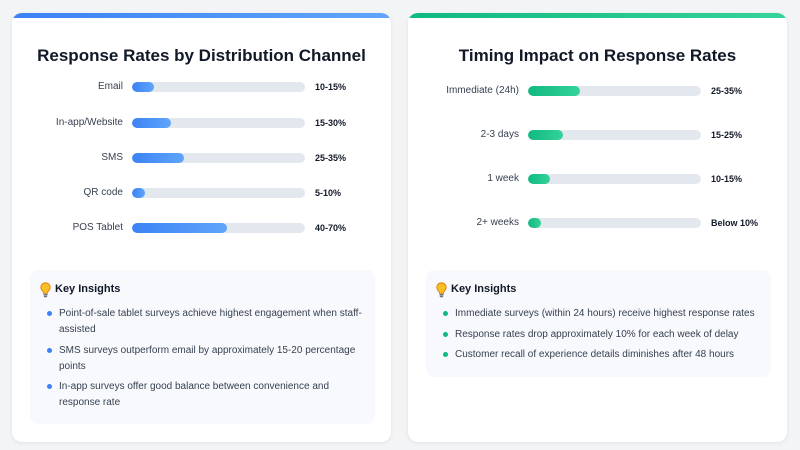  I want to click on bar-category-label: POS Tablet, so click(97, 227).